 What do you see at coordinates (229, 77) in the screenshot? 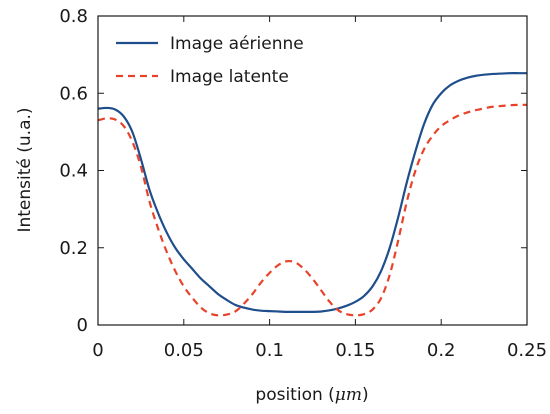
I see `legend-label-latent: Image latente` at bounding box center [229, 77].